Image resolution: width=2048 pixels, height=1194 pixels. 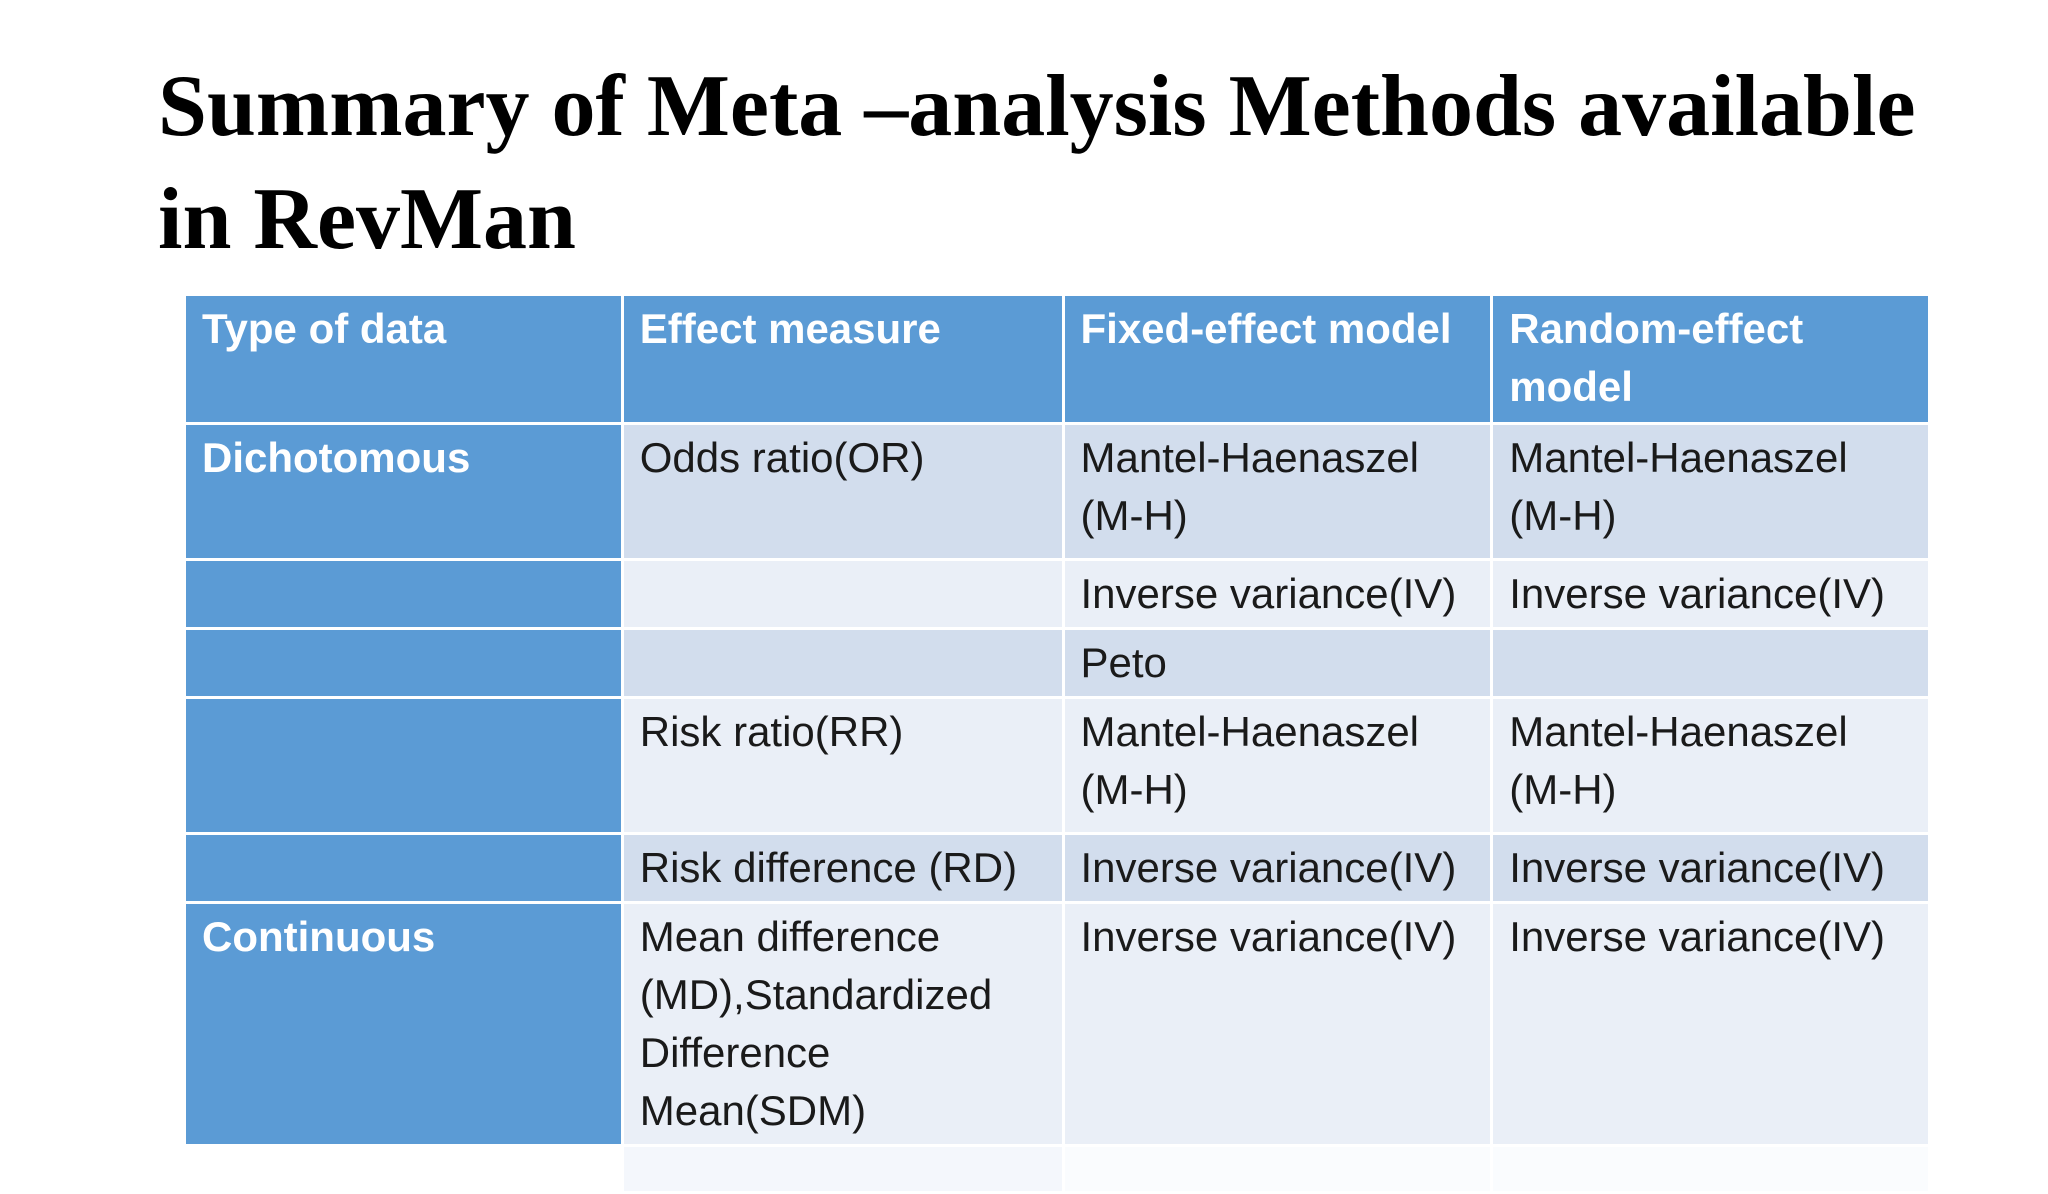 I want to click on column-header-fixed-effect-model: Fixed-effect model, so click(x=1277, y=359).